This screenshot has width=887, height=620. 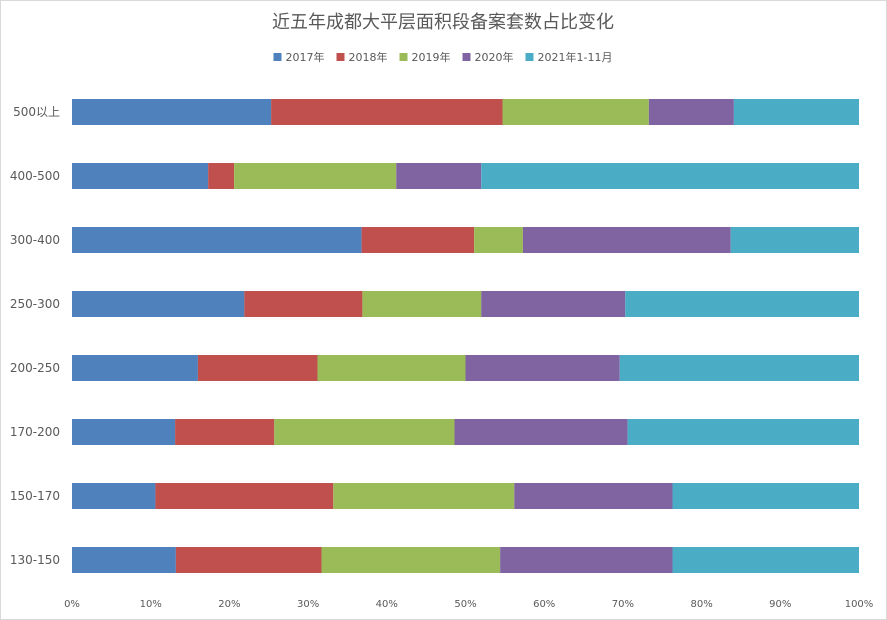 What do you see at coordinates (36, 112) in the screenshot?
I see `category-label: 500以上` at bounding box center [36, 112].